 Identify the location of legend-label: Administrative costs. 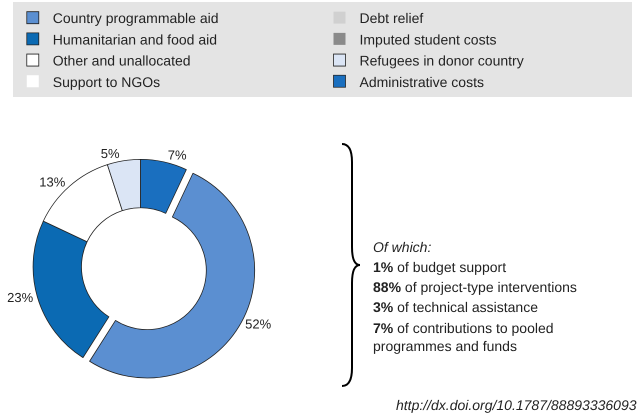
(422, 82).